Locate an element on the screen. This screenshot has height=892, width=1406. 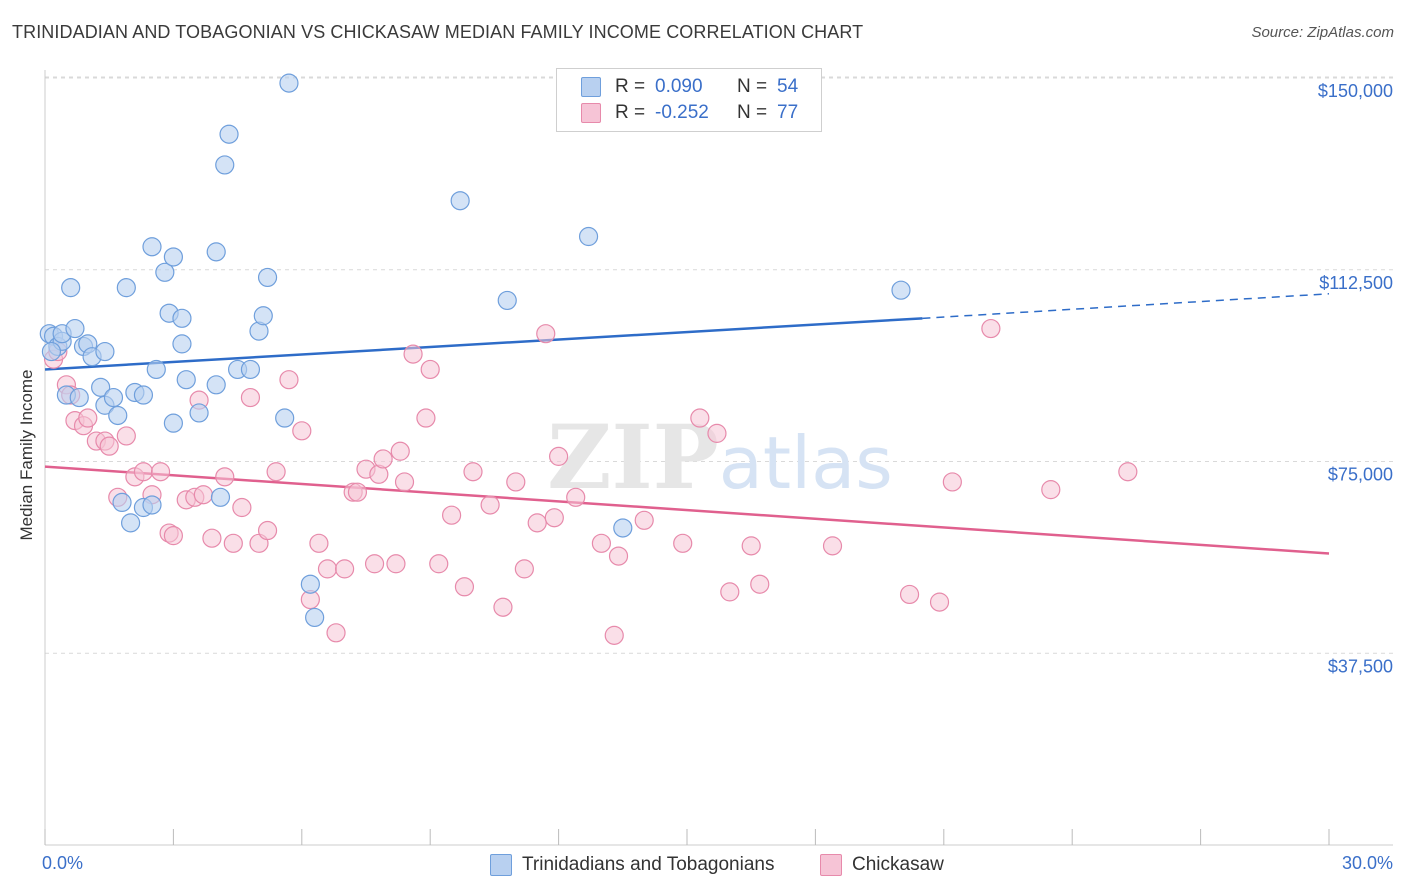
series-name: Chickasaw is located at coordinates (898, 864).